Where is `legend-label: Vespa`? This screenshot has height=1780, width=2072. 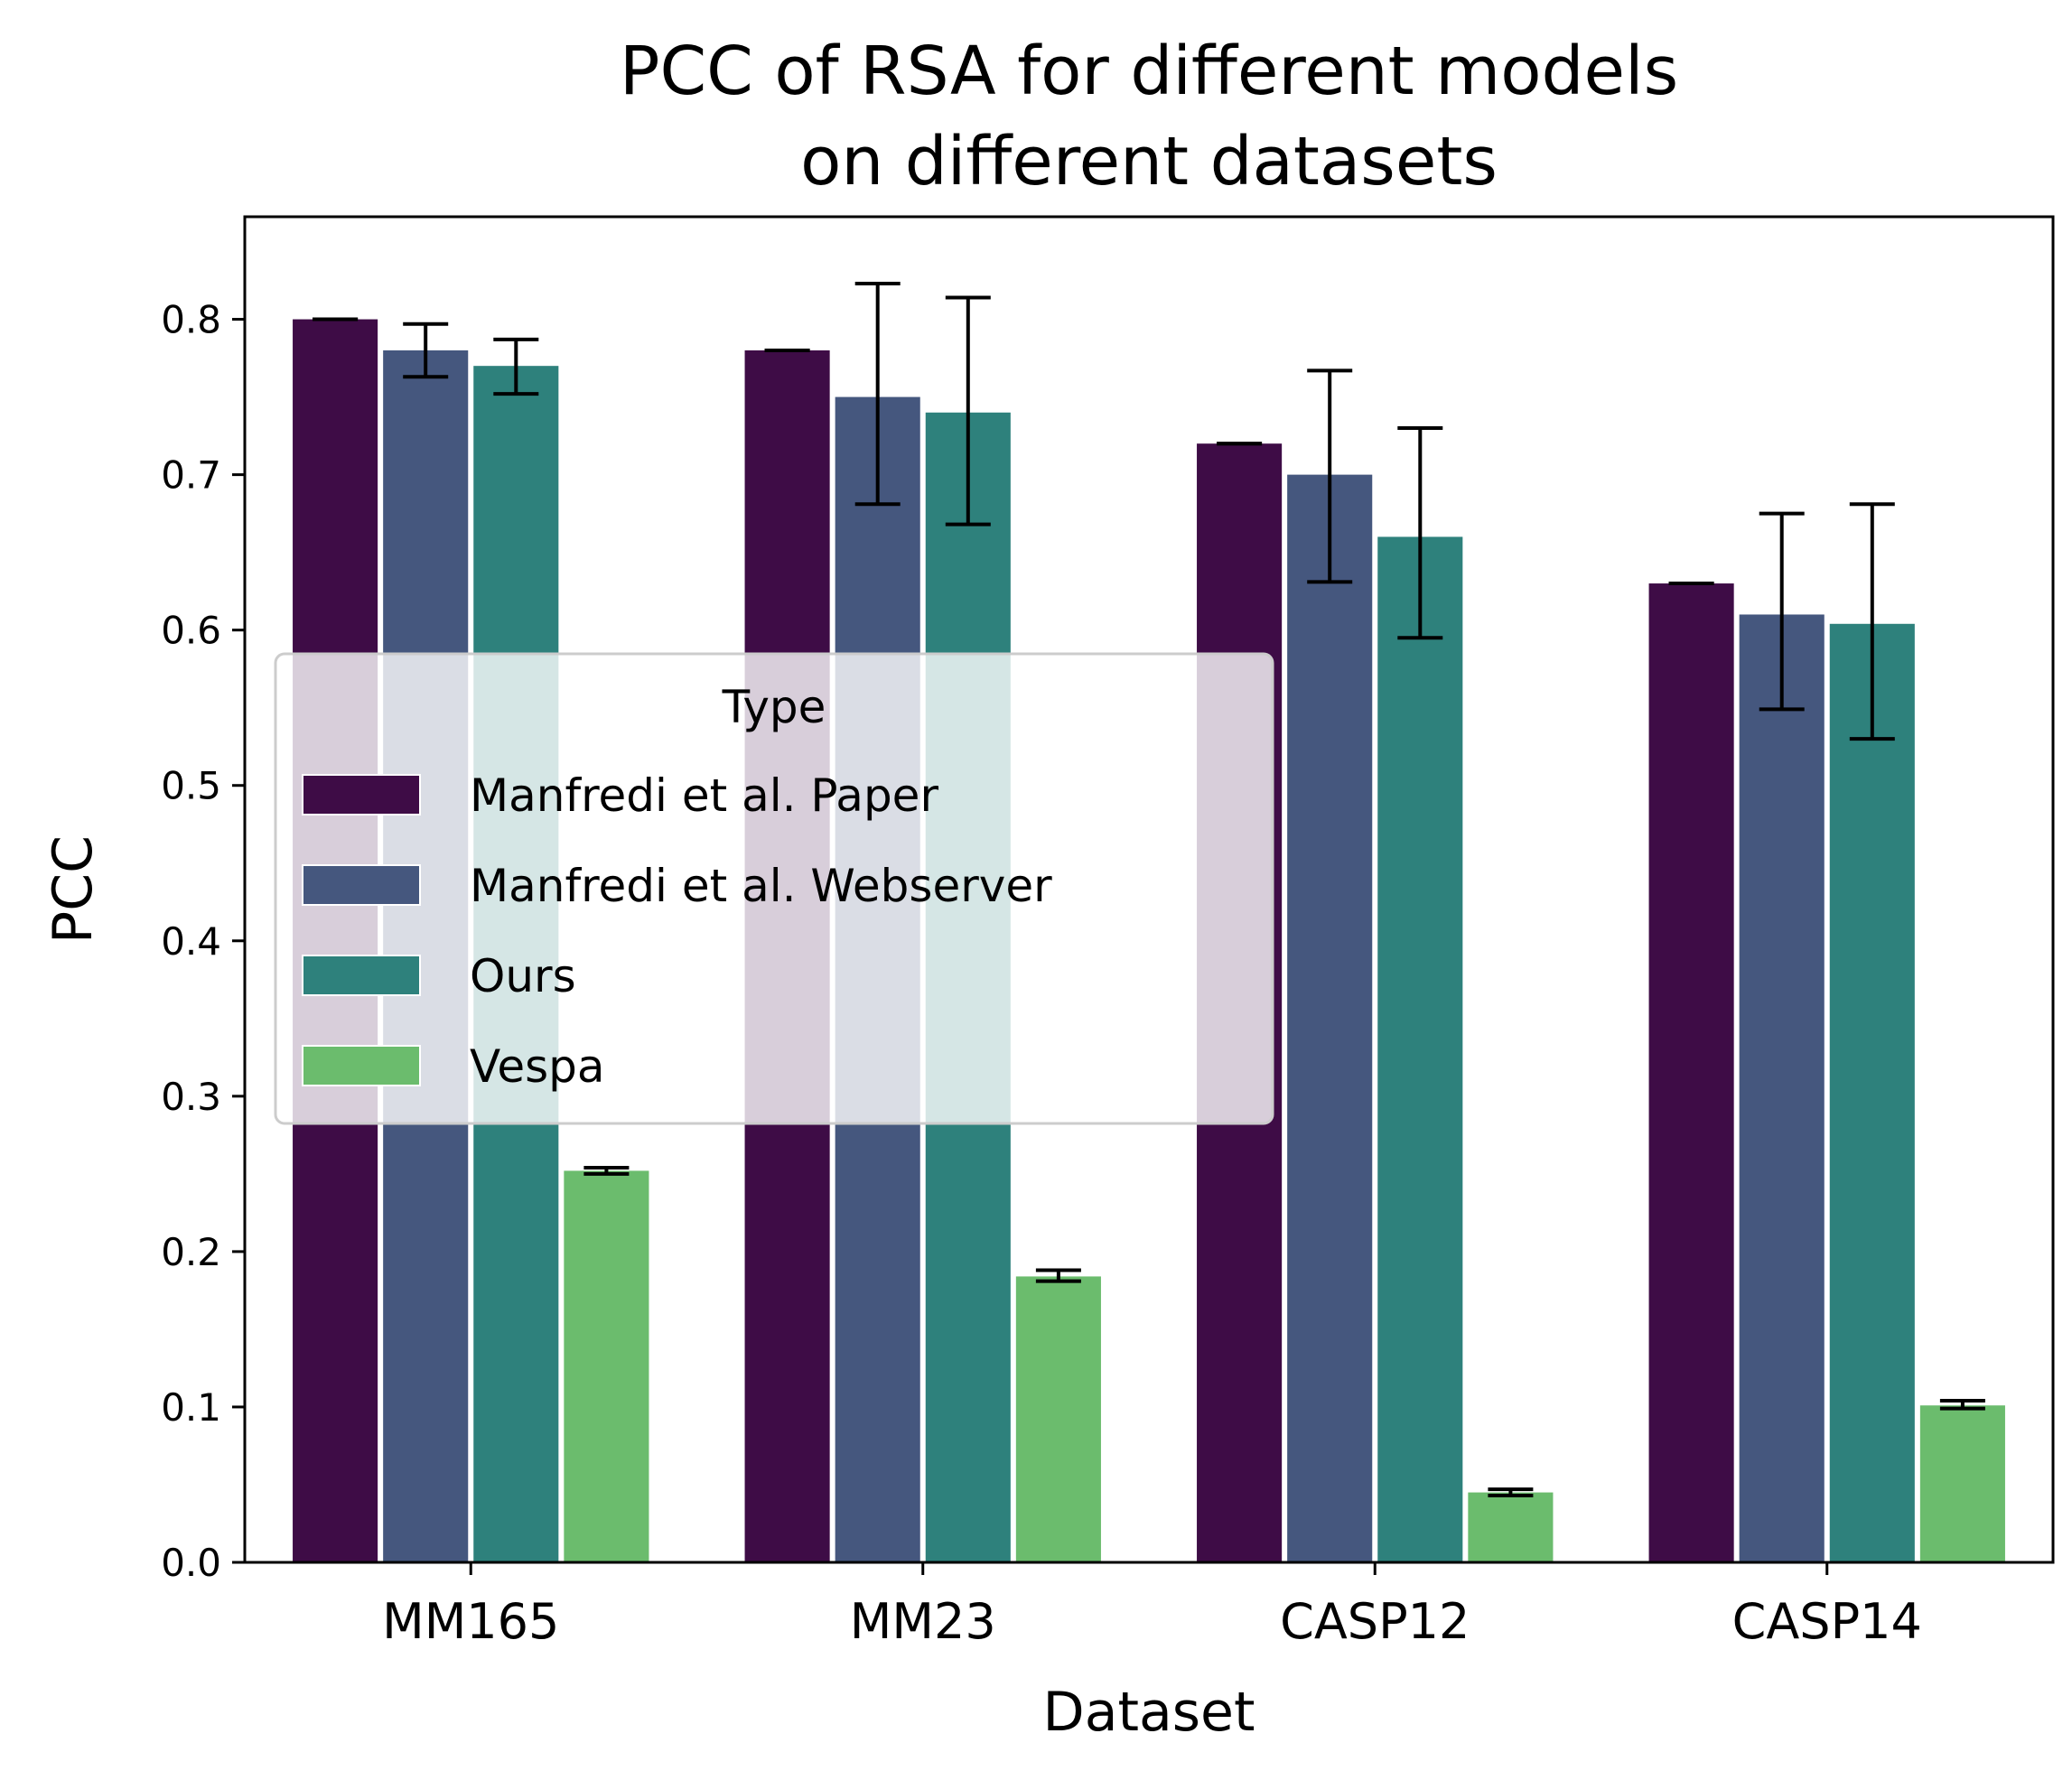 legend-label: Vespa is located at coordinates (537, 1066).